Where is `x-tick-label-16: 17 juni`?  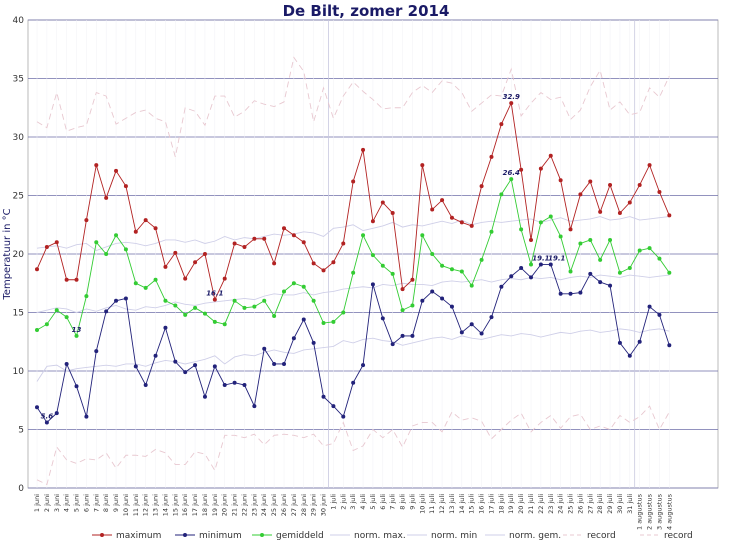 x-tick-label-16: 17 juni is located at coordinates (195, 505).